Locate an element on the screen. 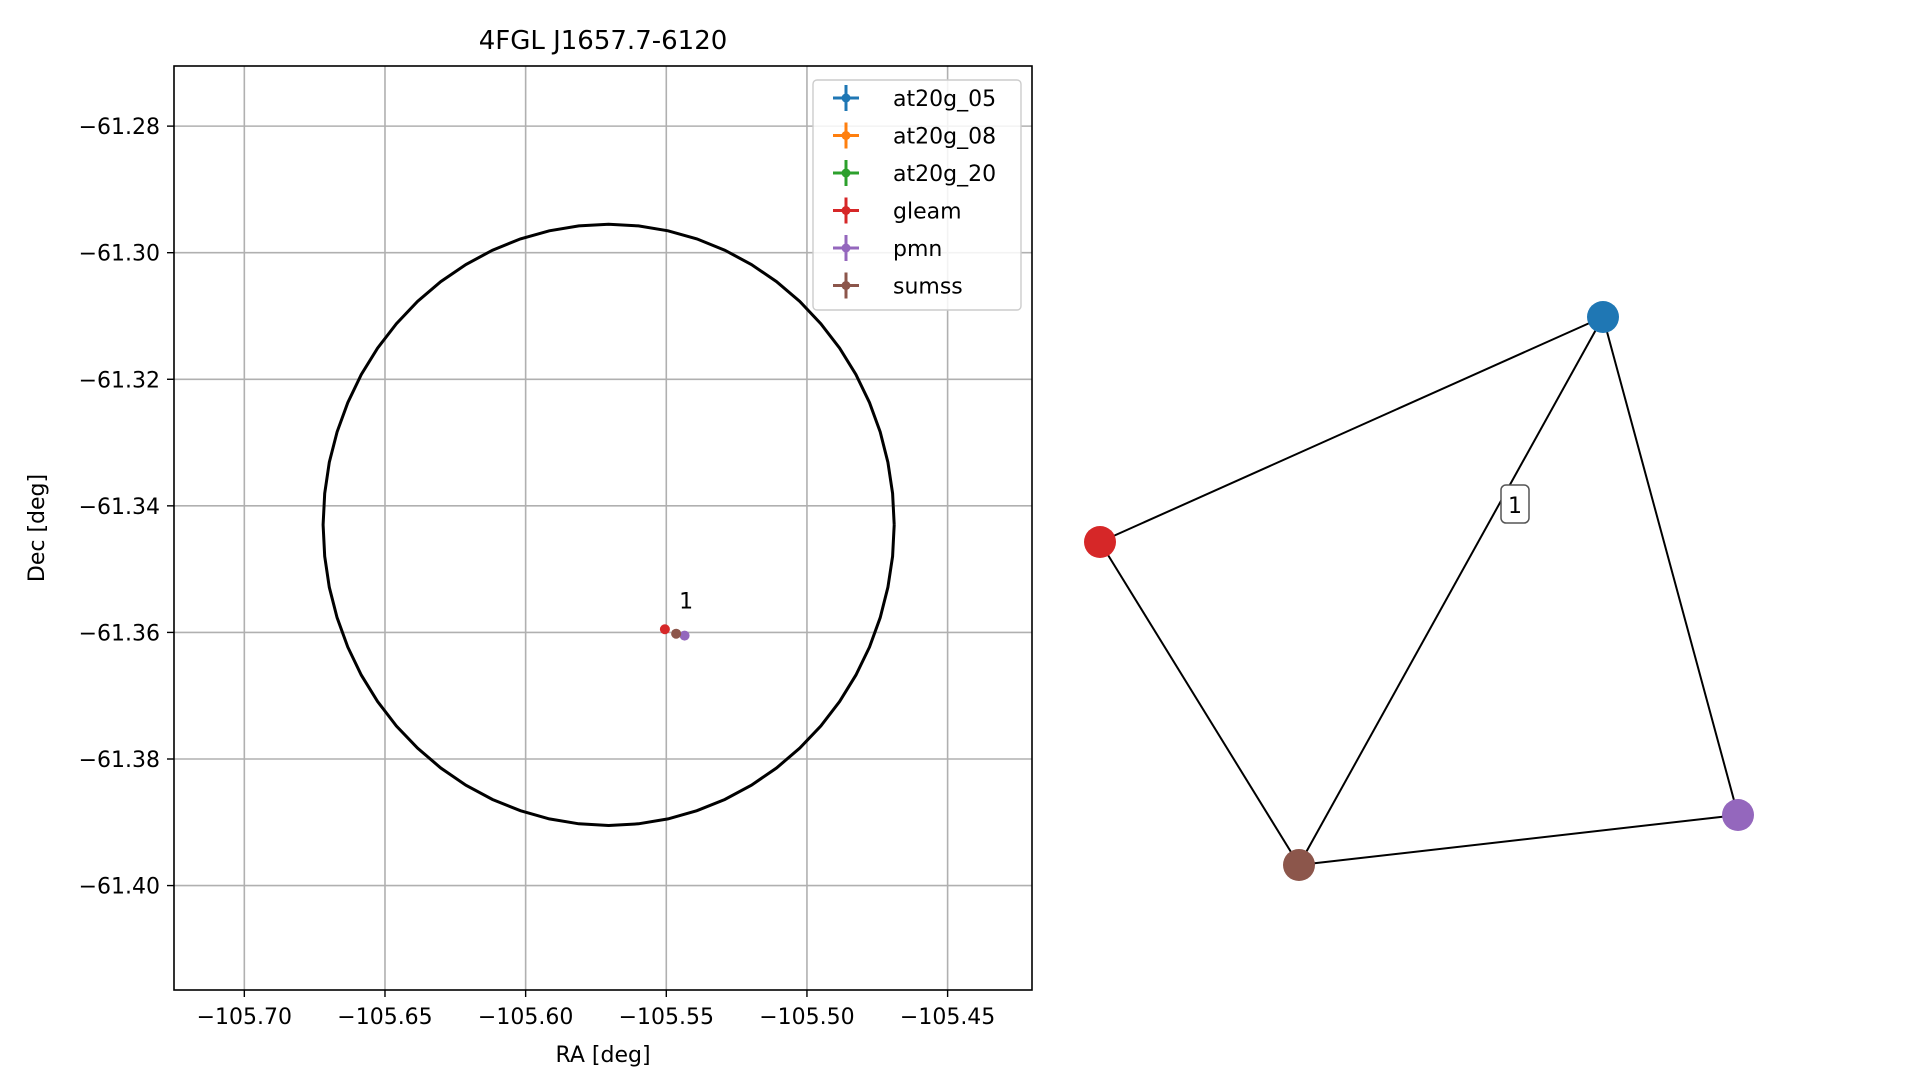  y-axis-label: Dec [deg] is located at coordinates (37, 528).